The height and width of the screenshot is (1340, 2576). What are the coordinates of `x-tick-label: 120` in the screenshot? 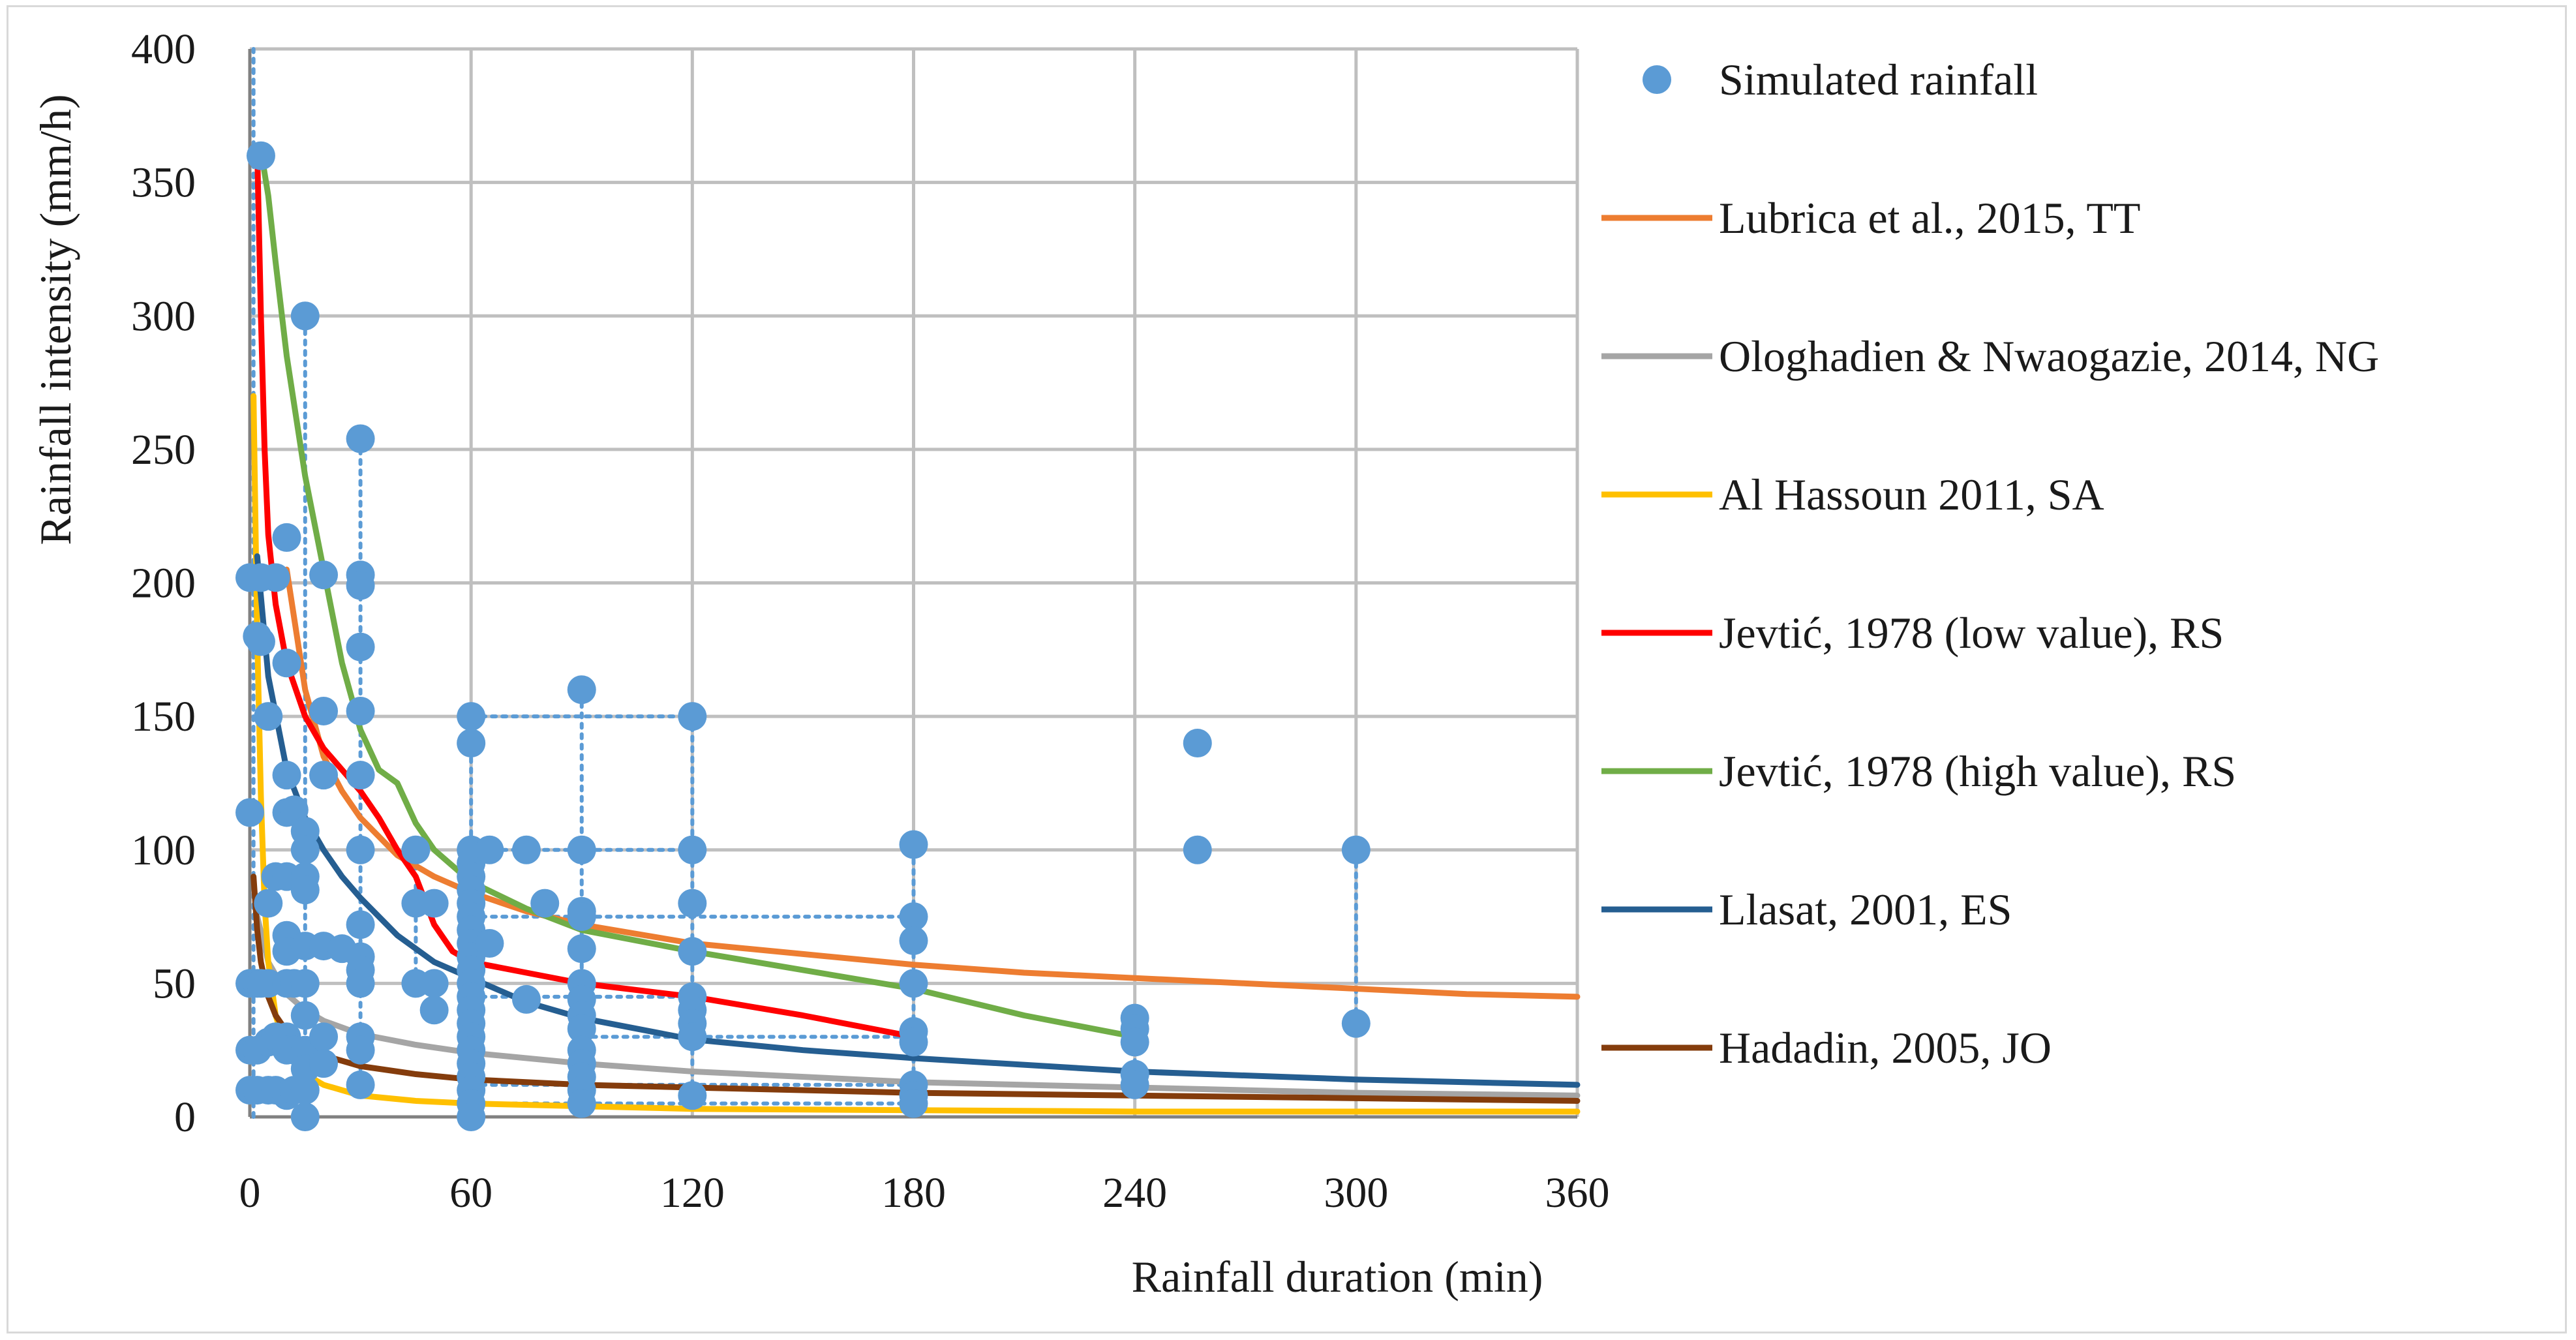 It's located at (692, 1193).